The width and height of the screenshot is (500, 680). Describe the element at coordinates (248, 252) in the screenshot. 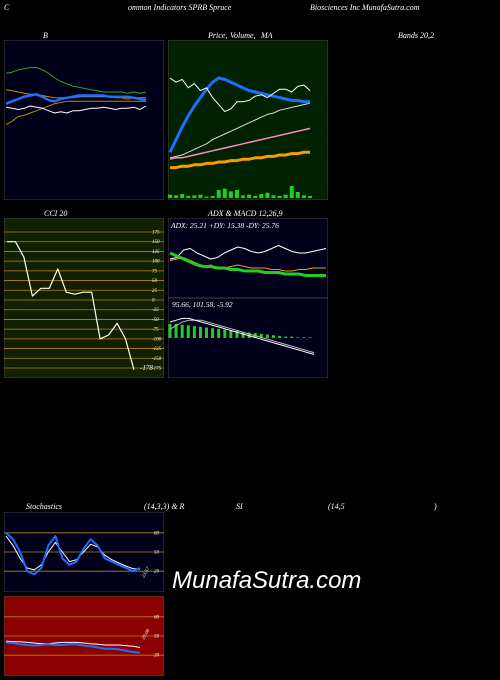

I see `adx-minus-di-line` at that location.